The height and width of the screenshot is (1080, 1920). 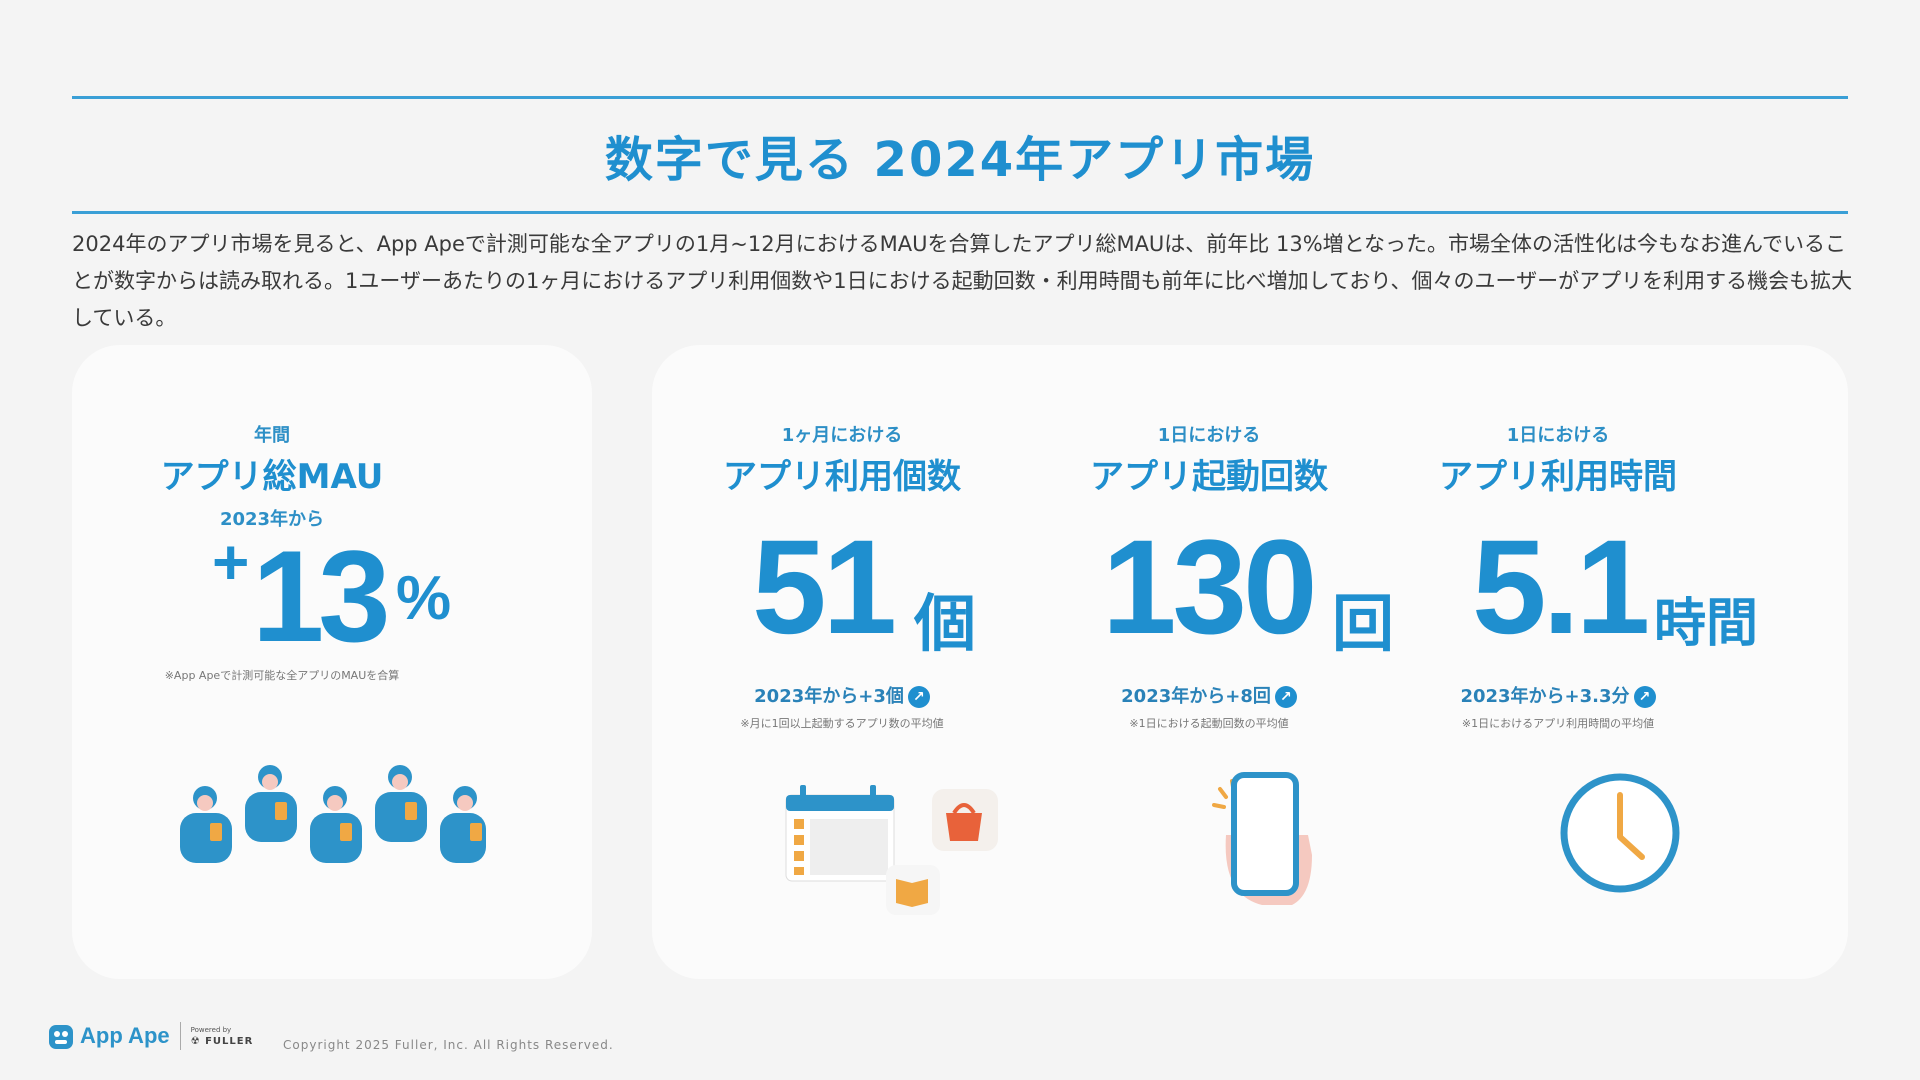 What do you see at coordinates (229, 1041) in the screenshot?
I see `company-name-text: FULLER` at bounding box center [229, 1041].